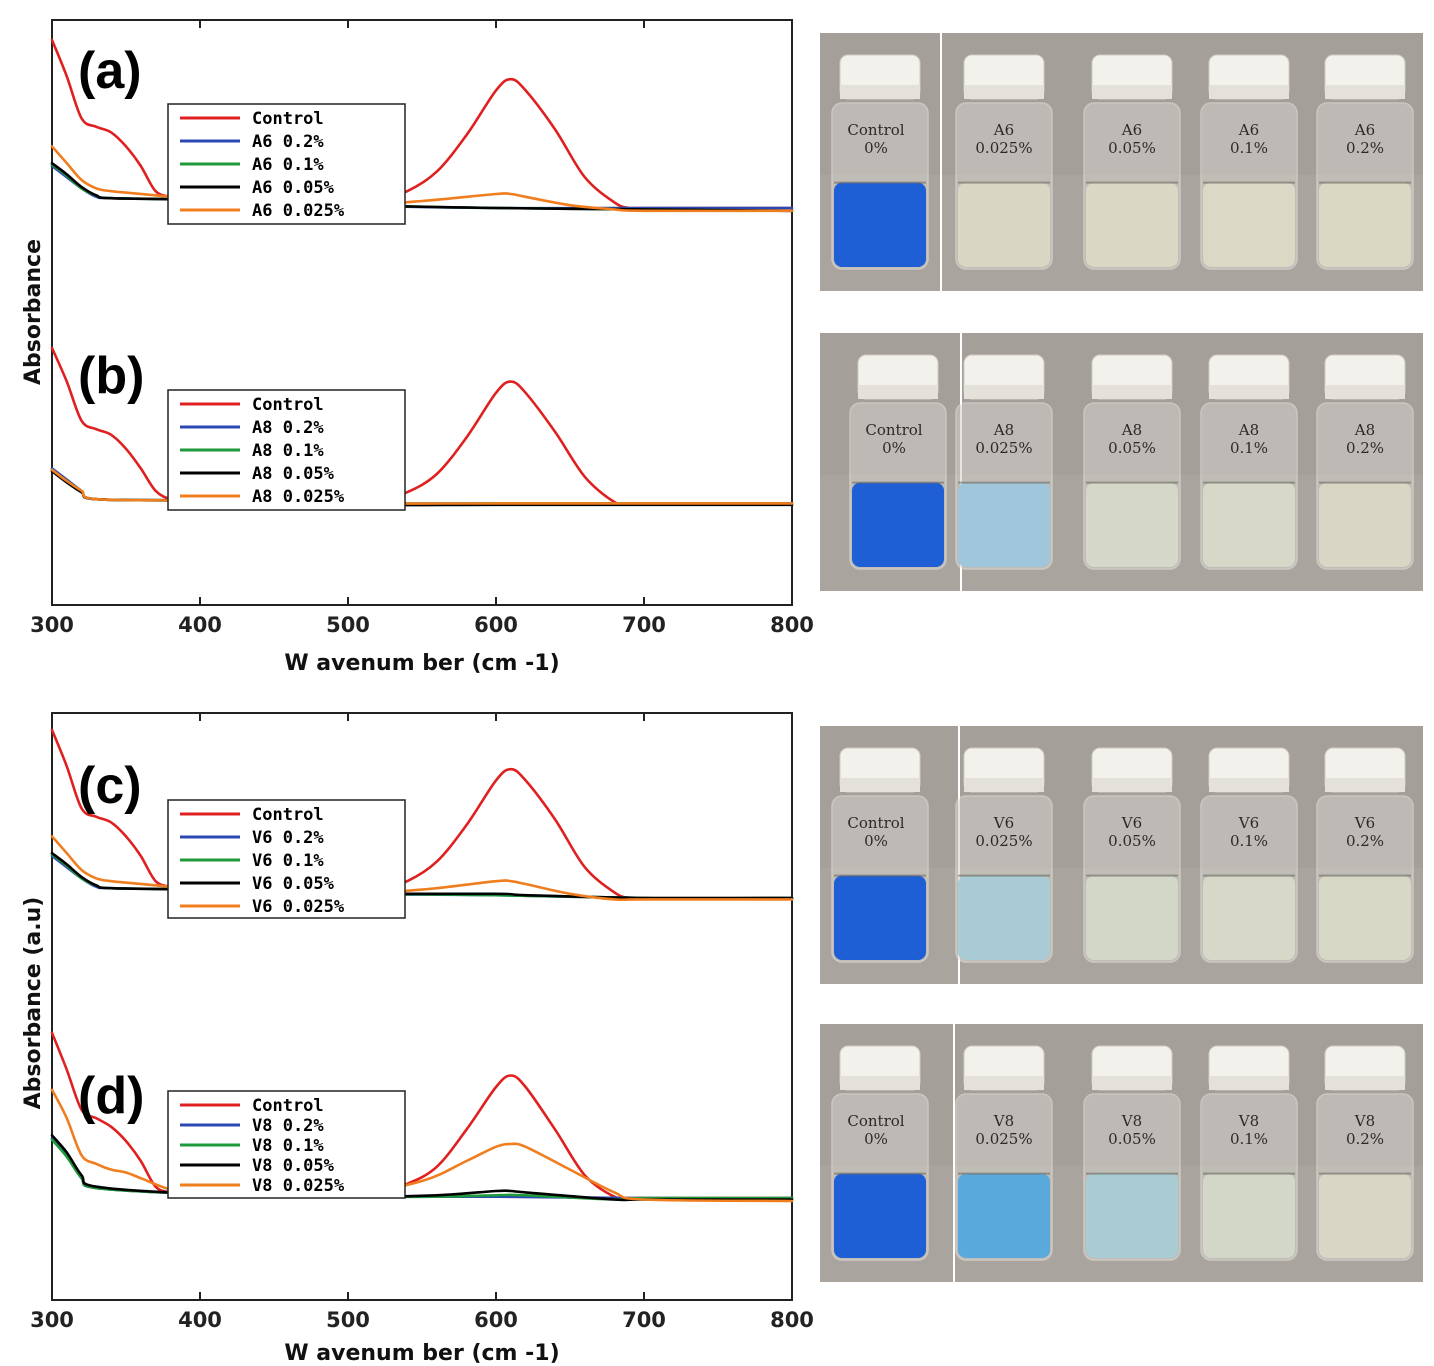 This screenshot has height=1366, width=1434. Describe the element at coordinates (348, 625) in the screenshot. I see `x-tick-label: 500` at that location.